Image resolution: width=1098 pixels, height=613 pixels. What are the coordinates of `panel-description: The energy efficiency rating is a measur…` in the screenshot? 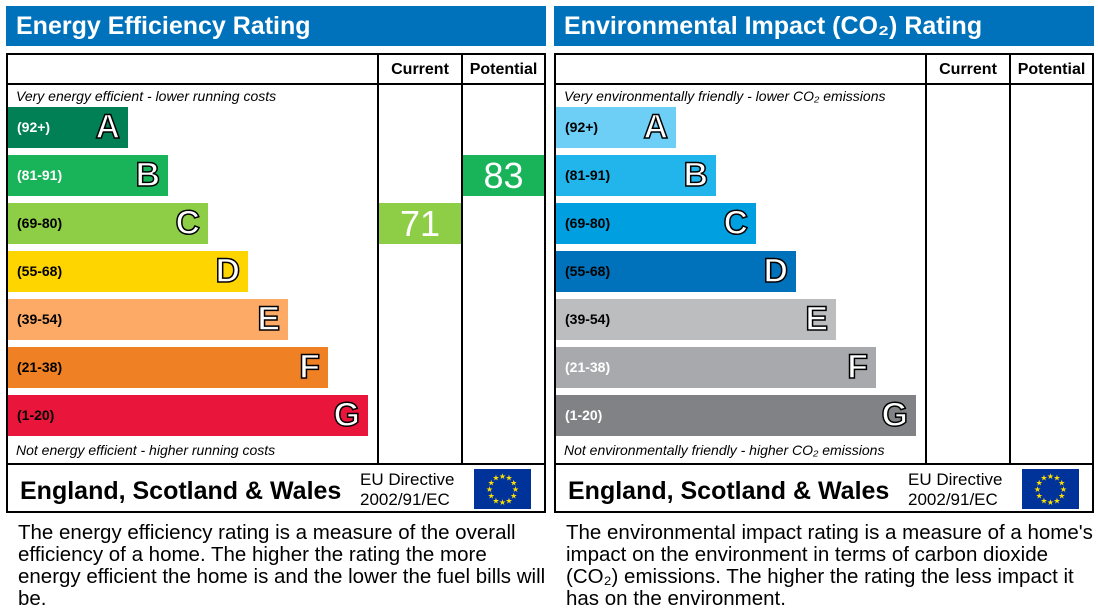 It's located at (282, 565).